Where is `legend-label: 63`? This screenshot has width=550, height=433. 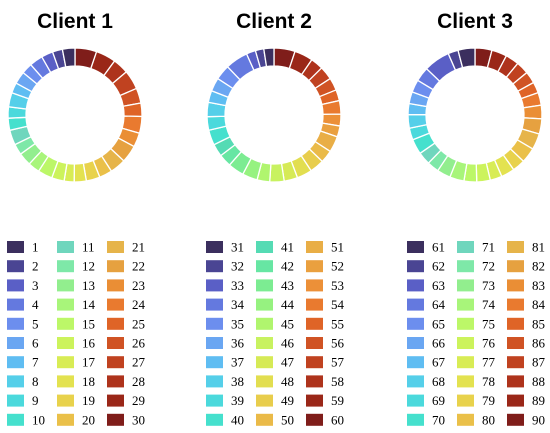 legend-label: 63 is located at coordinates (438, 285).